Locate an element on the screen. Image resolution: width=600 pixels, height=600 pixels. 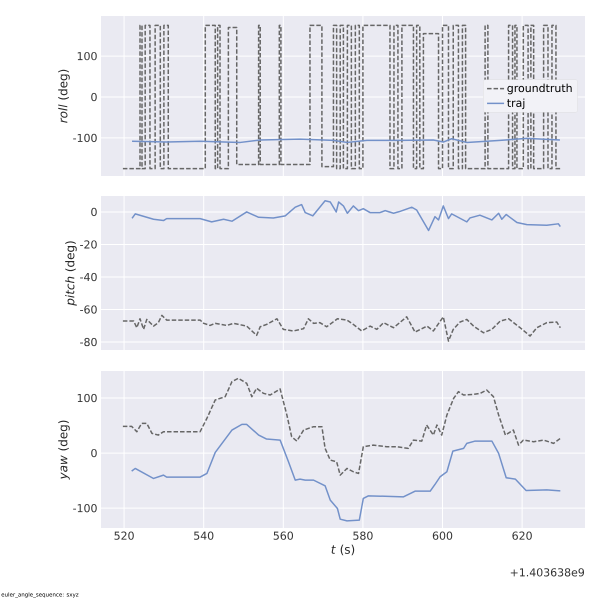
x-tick-label: 580 is located at coordinates (363, 536).